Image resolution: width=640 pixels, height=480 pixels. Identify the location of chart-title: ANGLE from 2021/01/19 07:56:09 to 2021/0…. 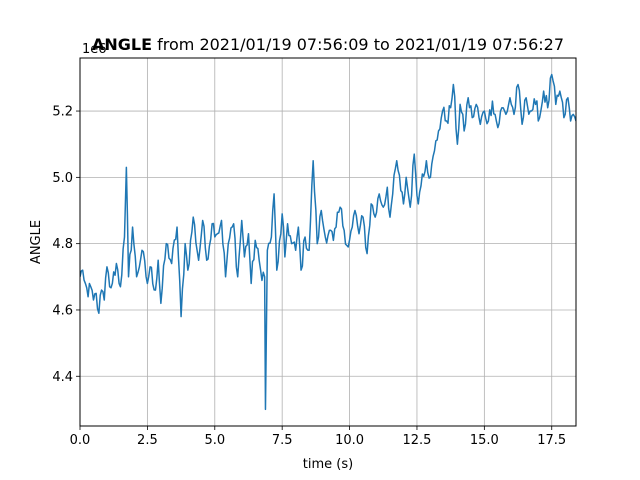
(328, 44).